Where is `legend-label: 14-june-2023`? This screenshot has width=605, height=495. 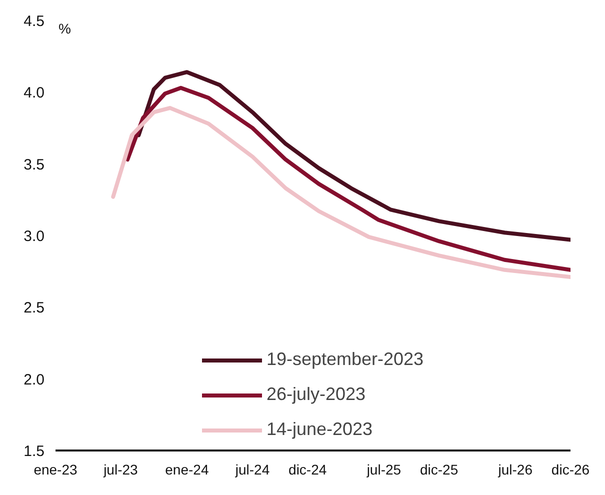 legend-label: 14-june-2023 is located at coordinates (319, 429).